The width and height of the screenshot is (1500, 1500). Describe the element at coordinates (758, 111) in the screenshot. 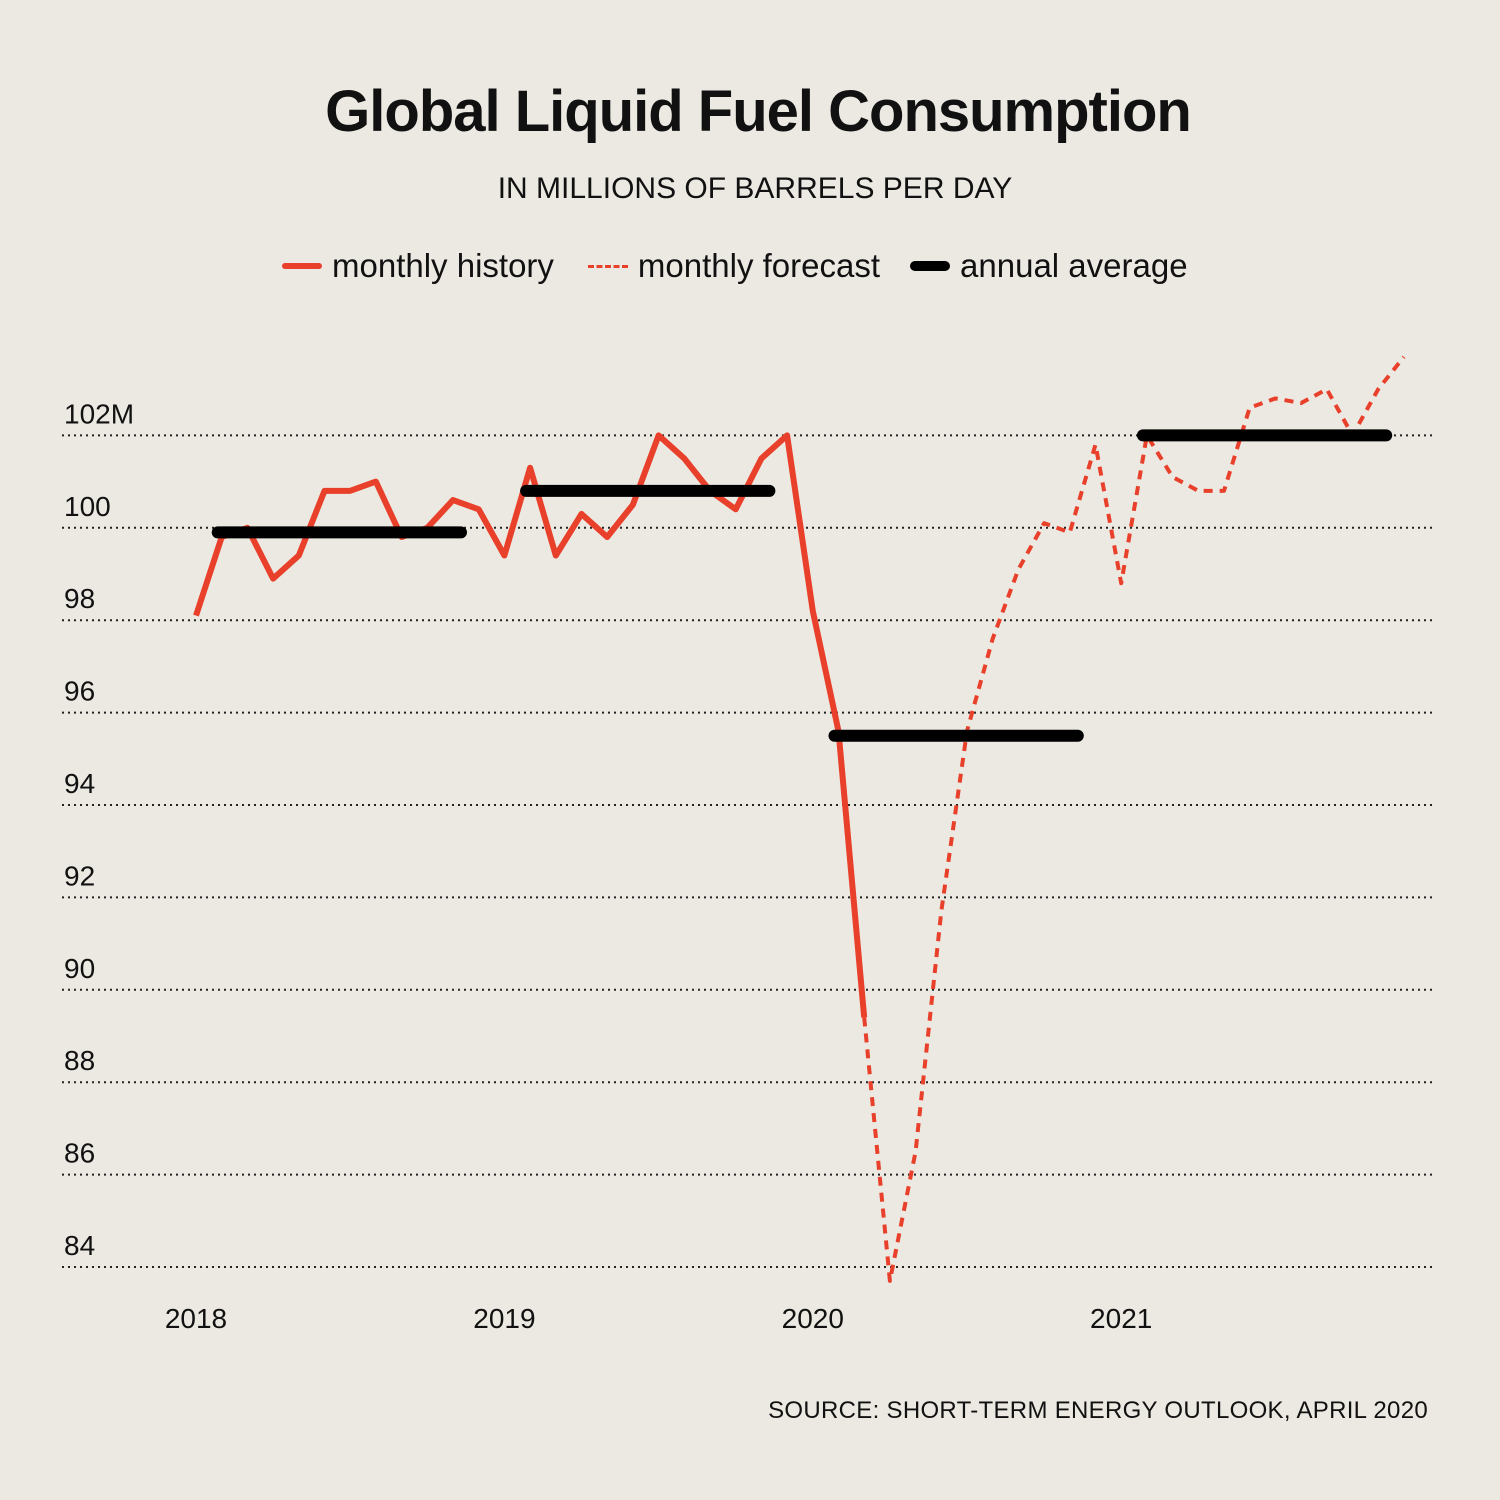

I see `chart-title: Global Liquid Fuel Consumption` at that location.